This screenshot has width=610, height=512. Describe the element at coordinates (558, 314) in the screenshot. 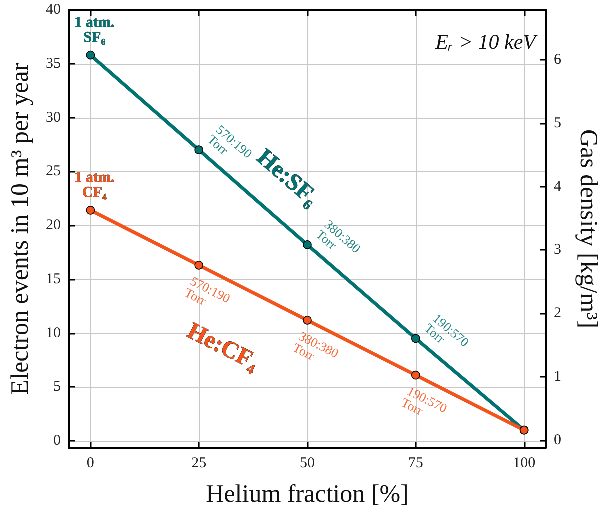

I see `y2-tick-label: 2` at that location.